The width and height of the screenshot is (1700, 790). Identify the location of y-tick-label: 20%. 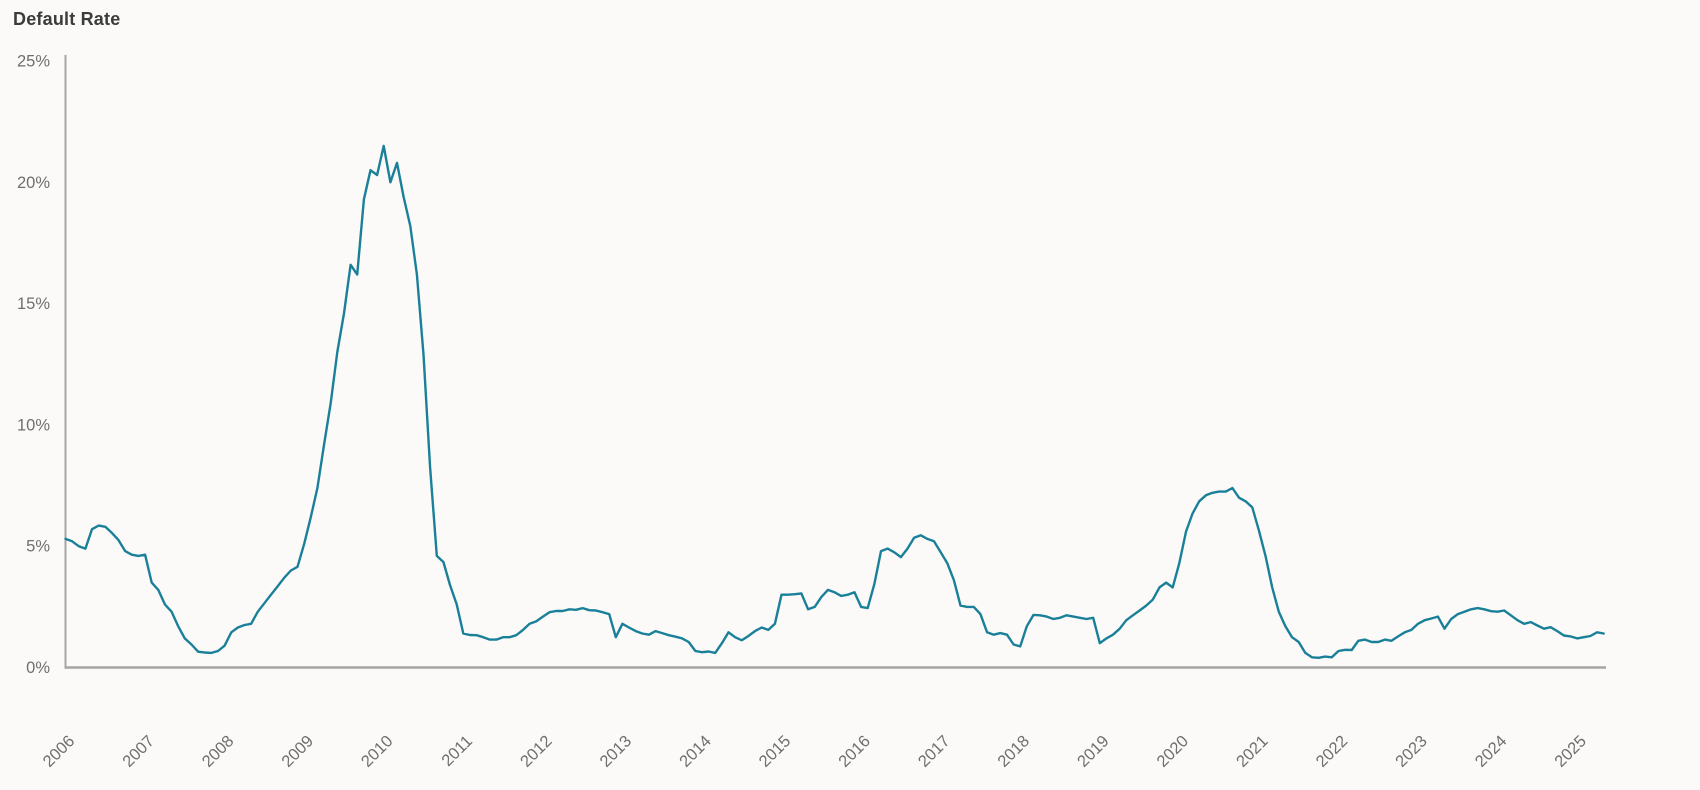
(33, 183).